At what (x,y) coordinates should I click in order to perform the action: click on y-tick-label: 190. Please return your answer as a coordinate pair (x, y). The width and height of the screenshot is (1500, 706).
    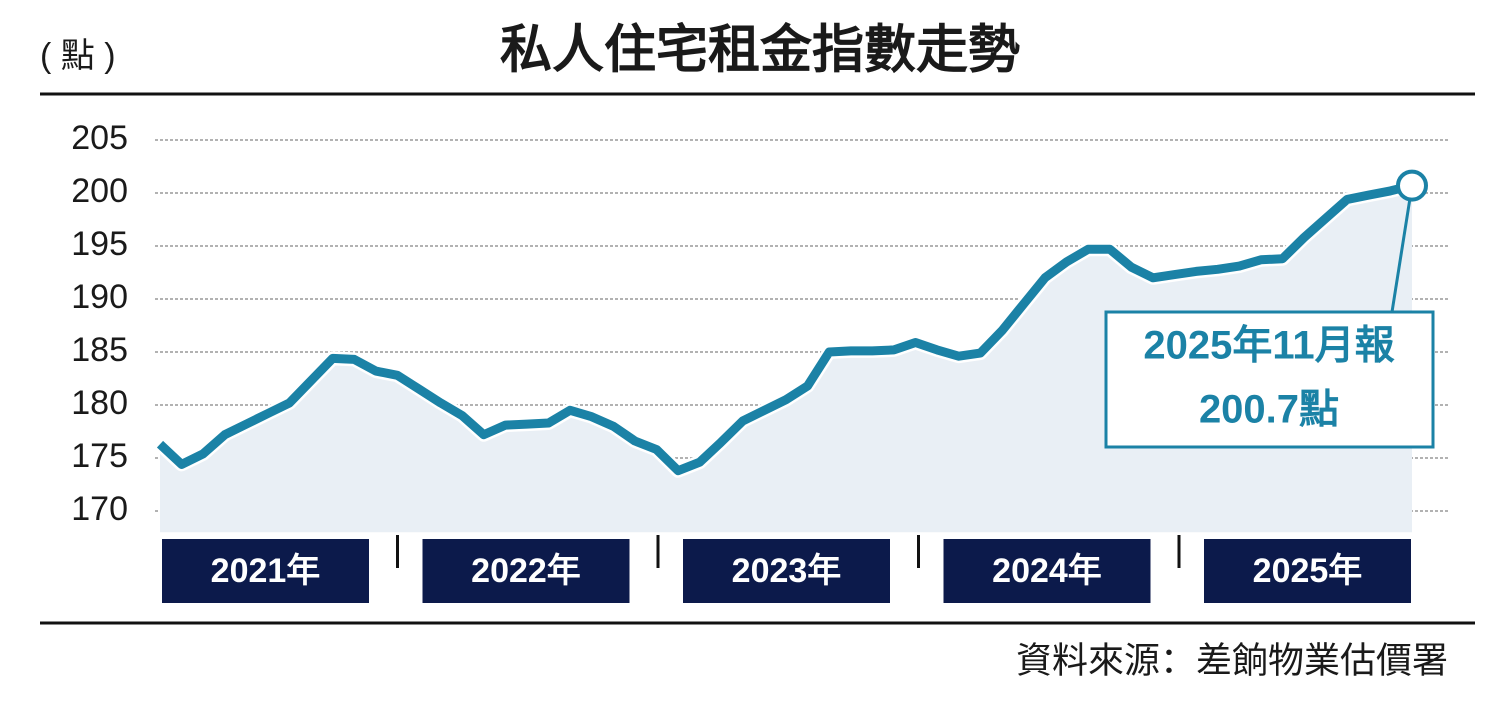
    Looking at the image, I should click on (99, 297).